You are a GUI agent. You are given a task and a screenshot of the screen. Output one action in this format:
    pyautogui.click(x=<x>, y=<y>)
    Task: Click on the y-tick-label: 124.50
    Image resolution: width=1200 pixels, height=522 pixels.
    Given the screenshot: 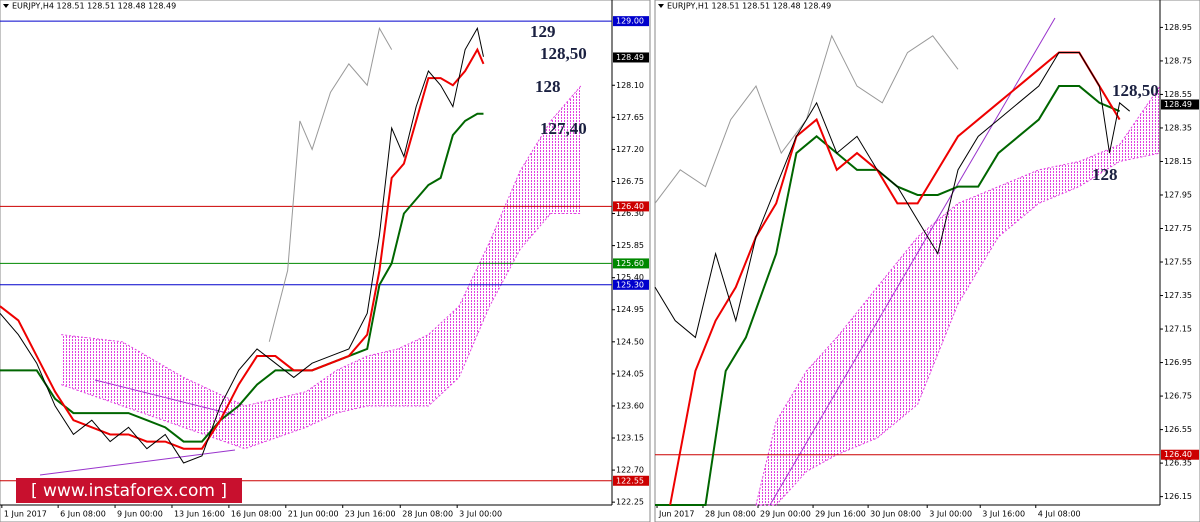 What is the action you would take?
    pyautogui.click(x=630, y=341)
    